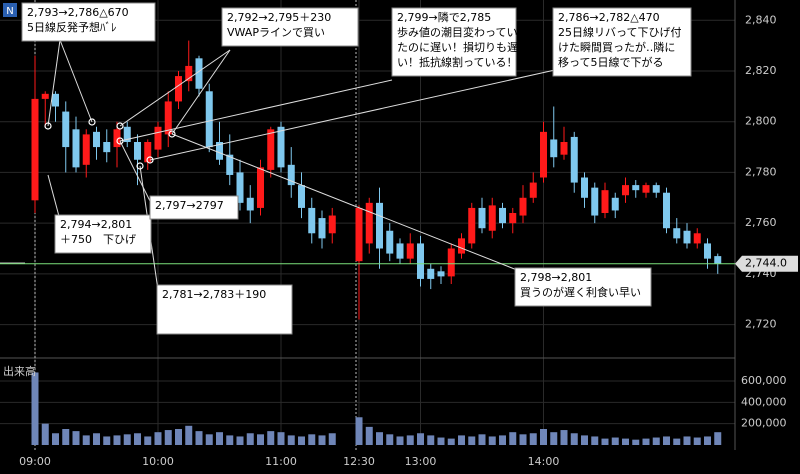 This screenshot has height=474, width=800. What do you see at coordinates (761, 222) in the screenshot?
I see `y-tick-label: 2,760` at bounding box center [761, 222].